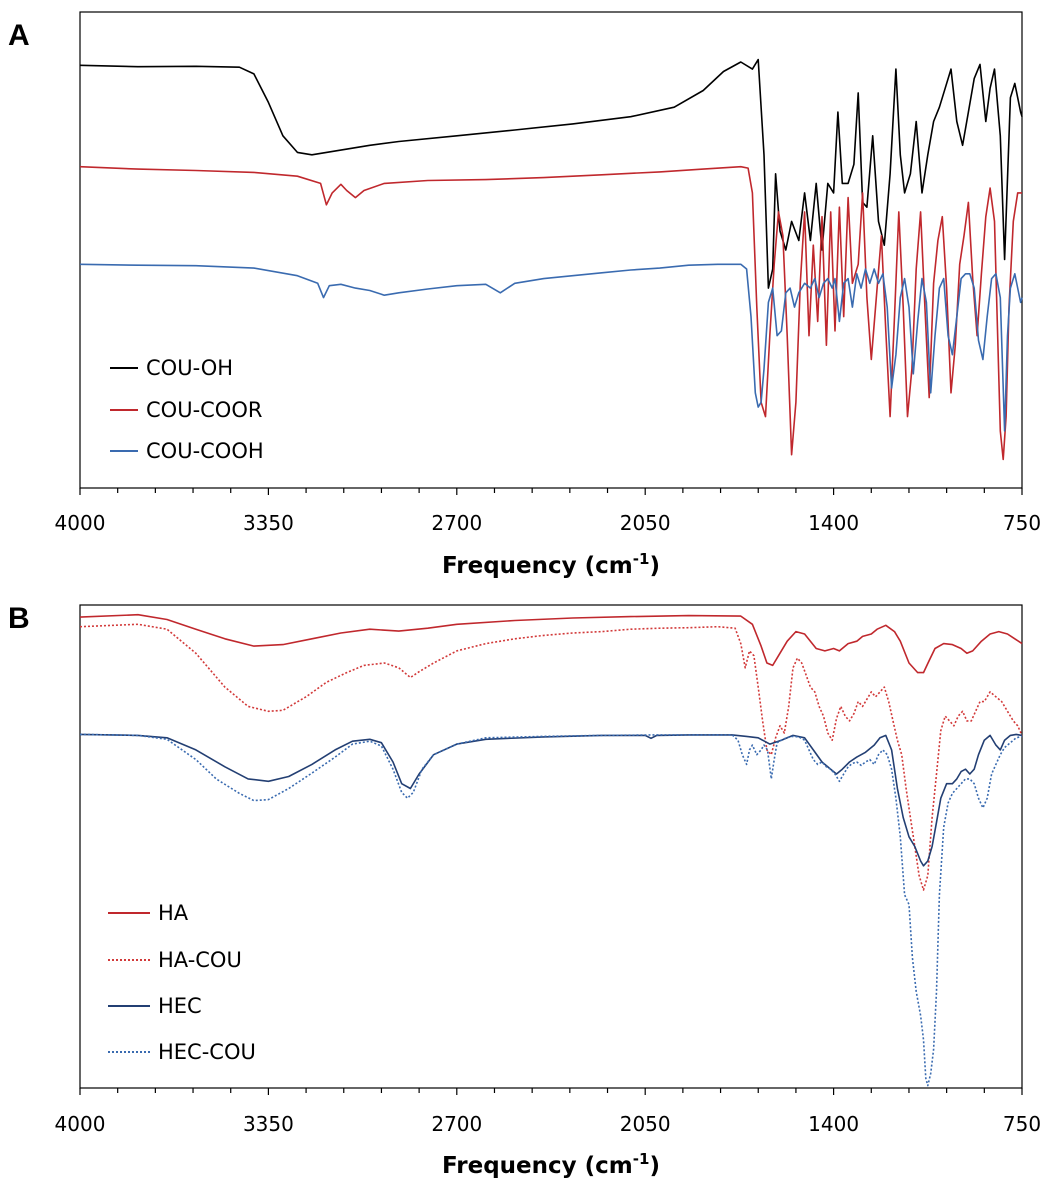  What do you see at coordinates (551, 347) in the screenshot?
I see `series-line-cou-cooh` at bounding box center [551, 347].